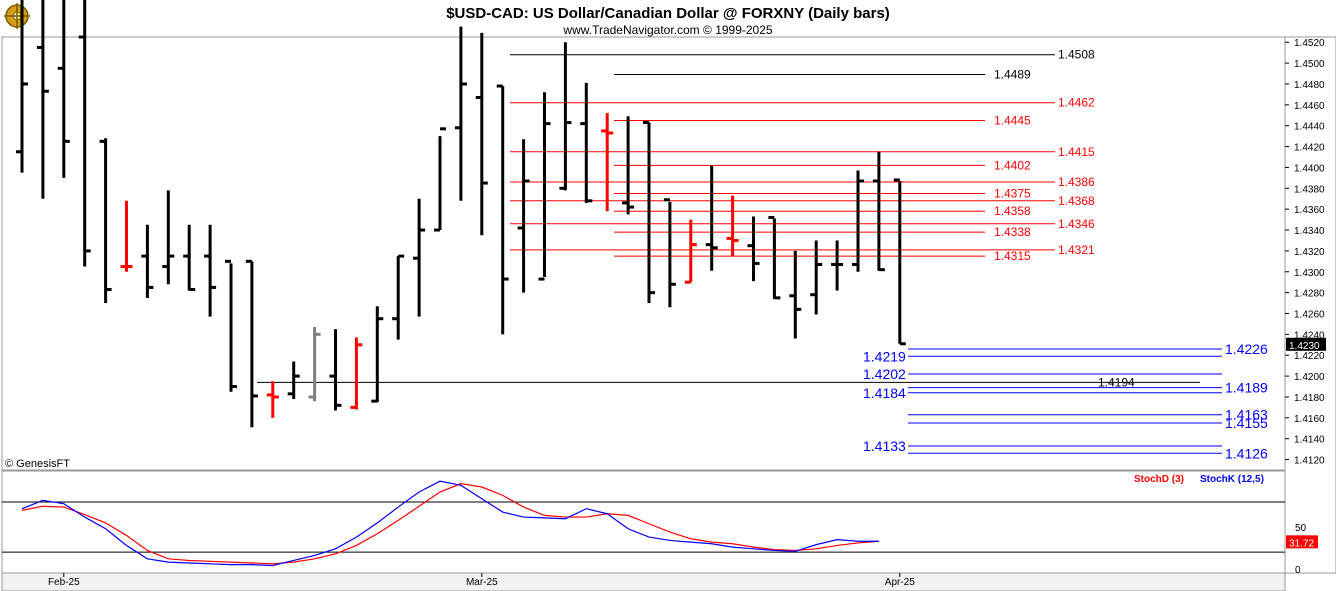  What do you see at coordinates (1076, 55) in the screenshot?
I see `level-label: 1.4508` at bounding box center [1076, 55].